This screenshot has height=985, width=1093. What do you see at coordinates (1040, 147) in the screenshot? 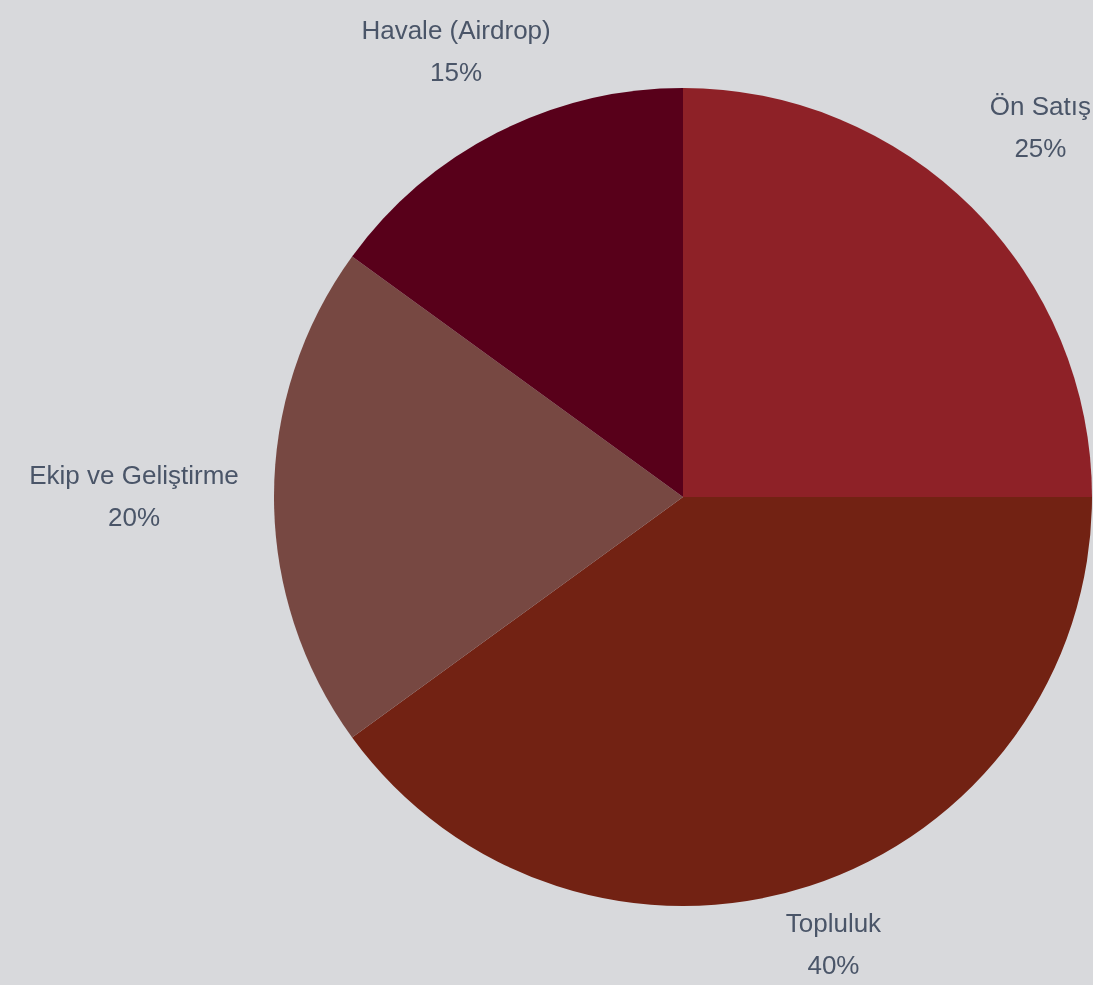
I see `data-label: 25%` at bounding box center [1040, 147].